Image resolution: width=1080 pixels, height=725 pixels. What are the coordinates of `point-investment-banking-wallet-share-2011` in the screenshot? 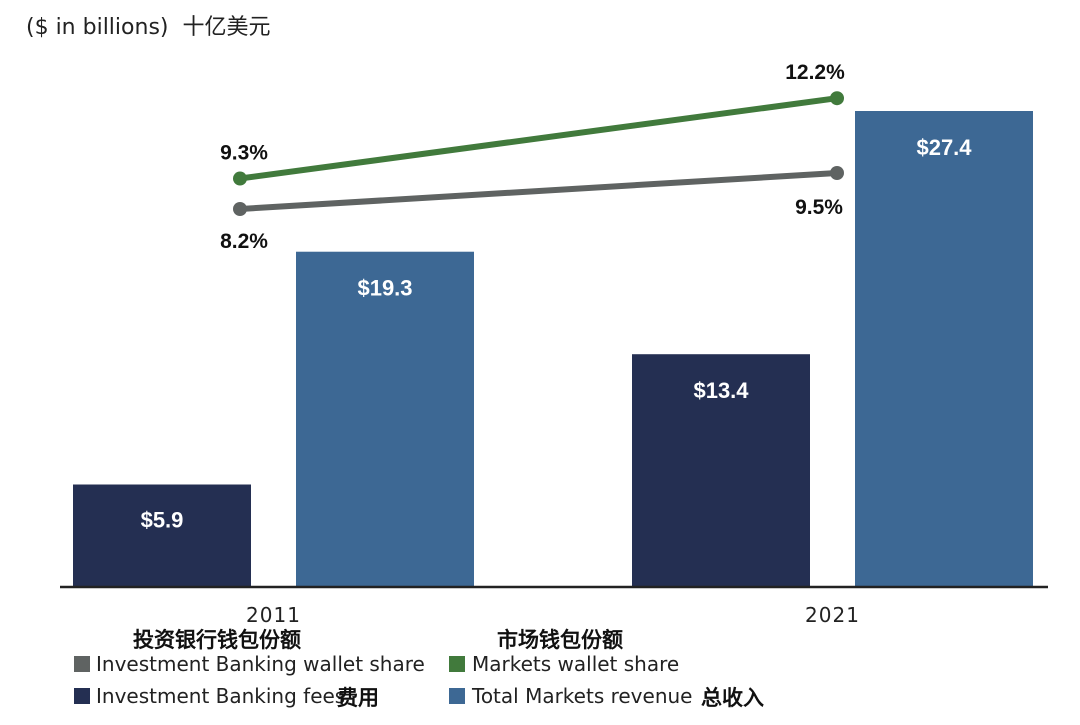 It's located at (240, 209).